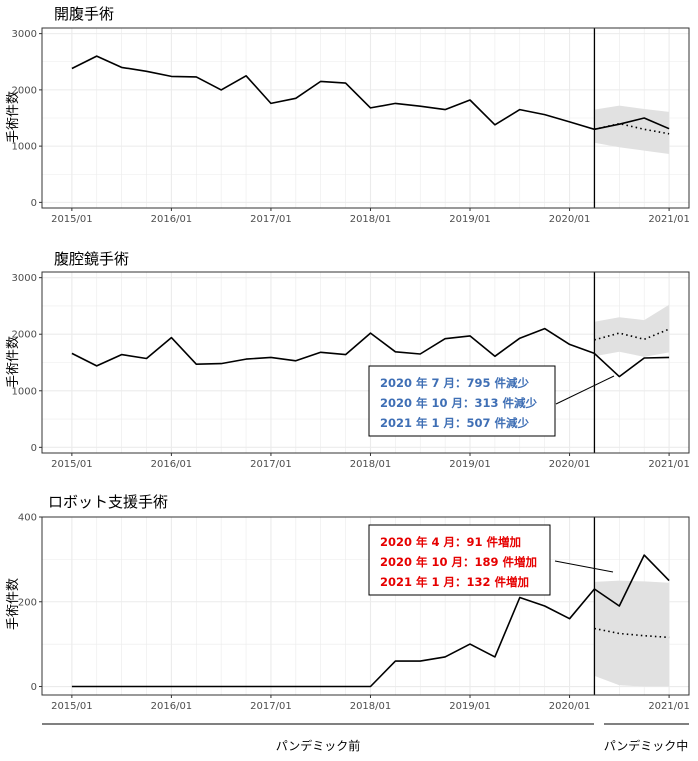 The height and width of the screenshot is (761, 698). What do you see at coordinates (585, 390) in the screenshot?
I see `annotation-decrease-leader` at bounding box center [585, 390].